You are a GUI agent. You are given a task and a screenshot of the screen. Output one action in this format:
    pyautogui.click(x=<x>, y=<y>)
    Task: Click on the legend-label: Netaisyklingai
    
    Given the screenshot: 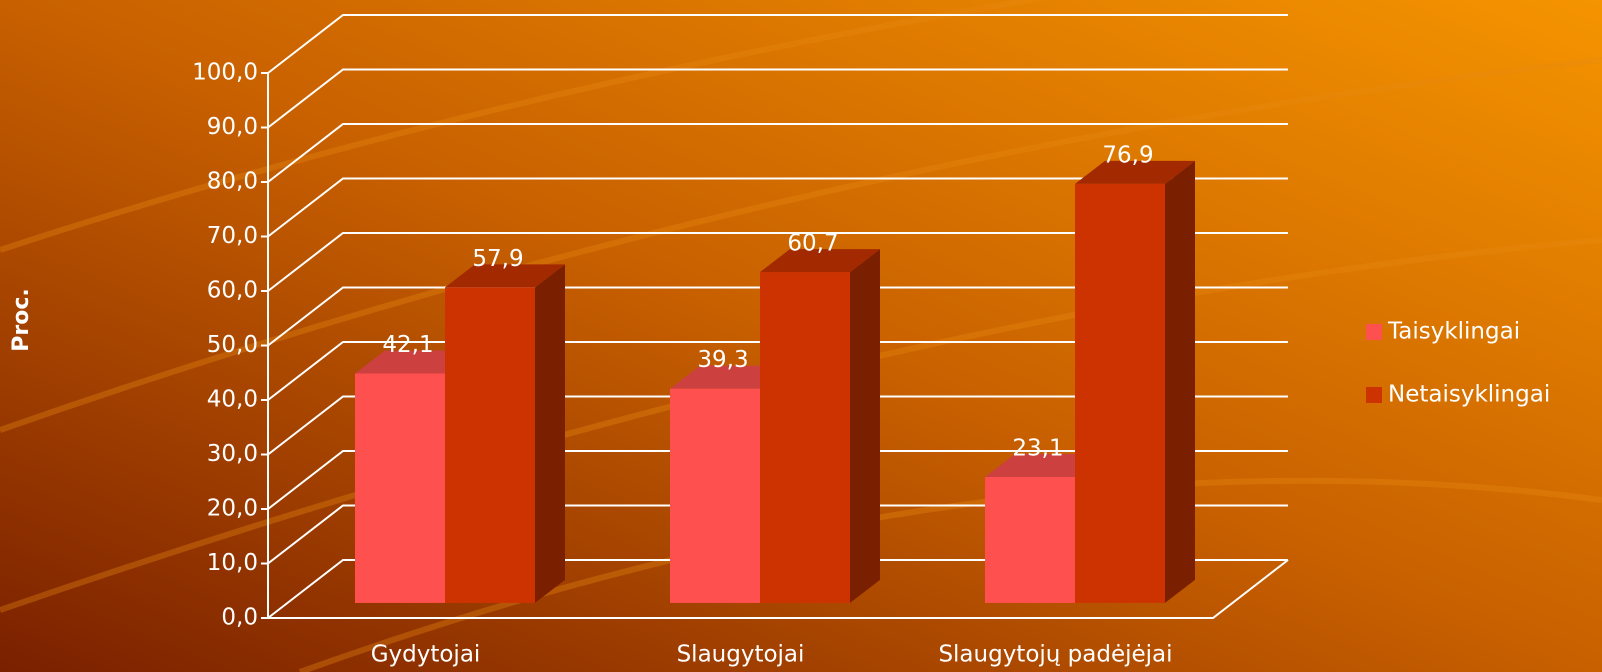 What is the action you would take?
    pyautogui.click(x=1469, y=395)
    